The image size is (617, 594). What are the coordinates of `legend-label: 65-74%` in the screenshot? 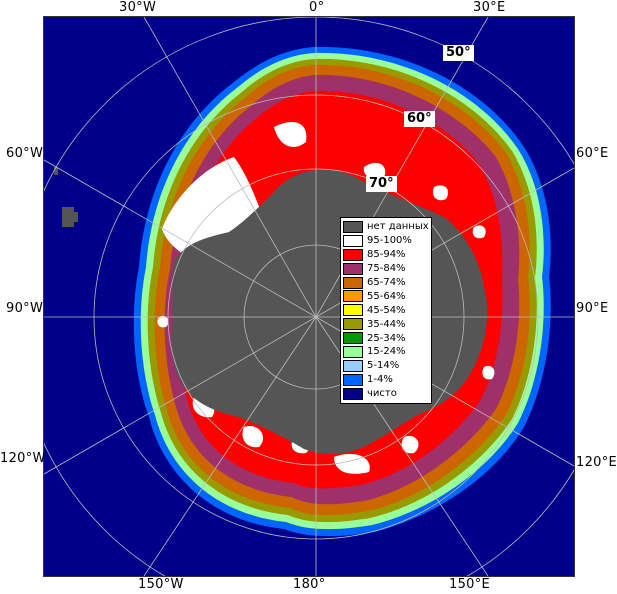 It's located at (386, 282).